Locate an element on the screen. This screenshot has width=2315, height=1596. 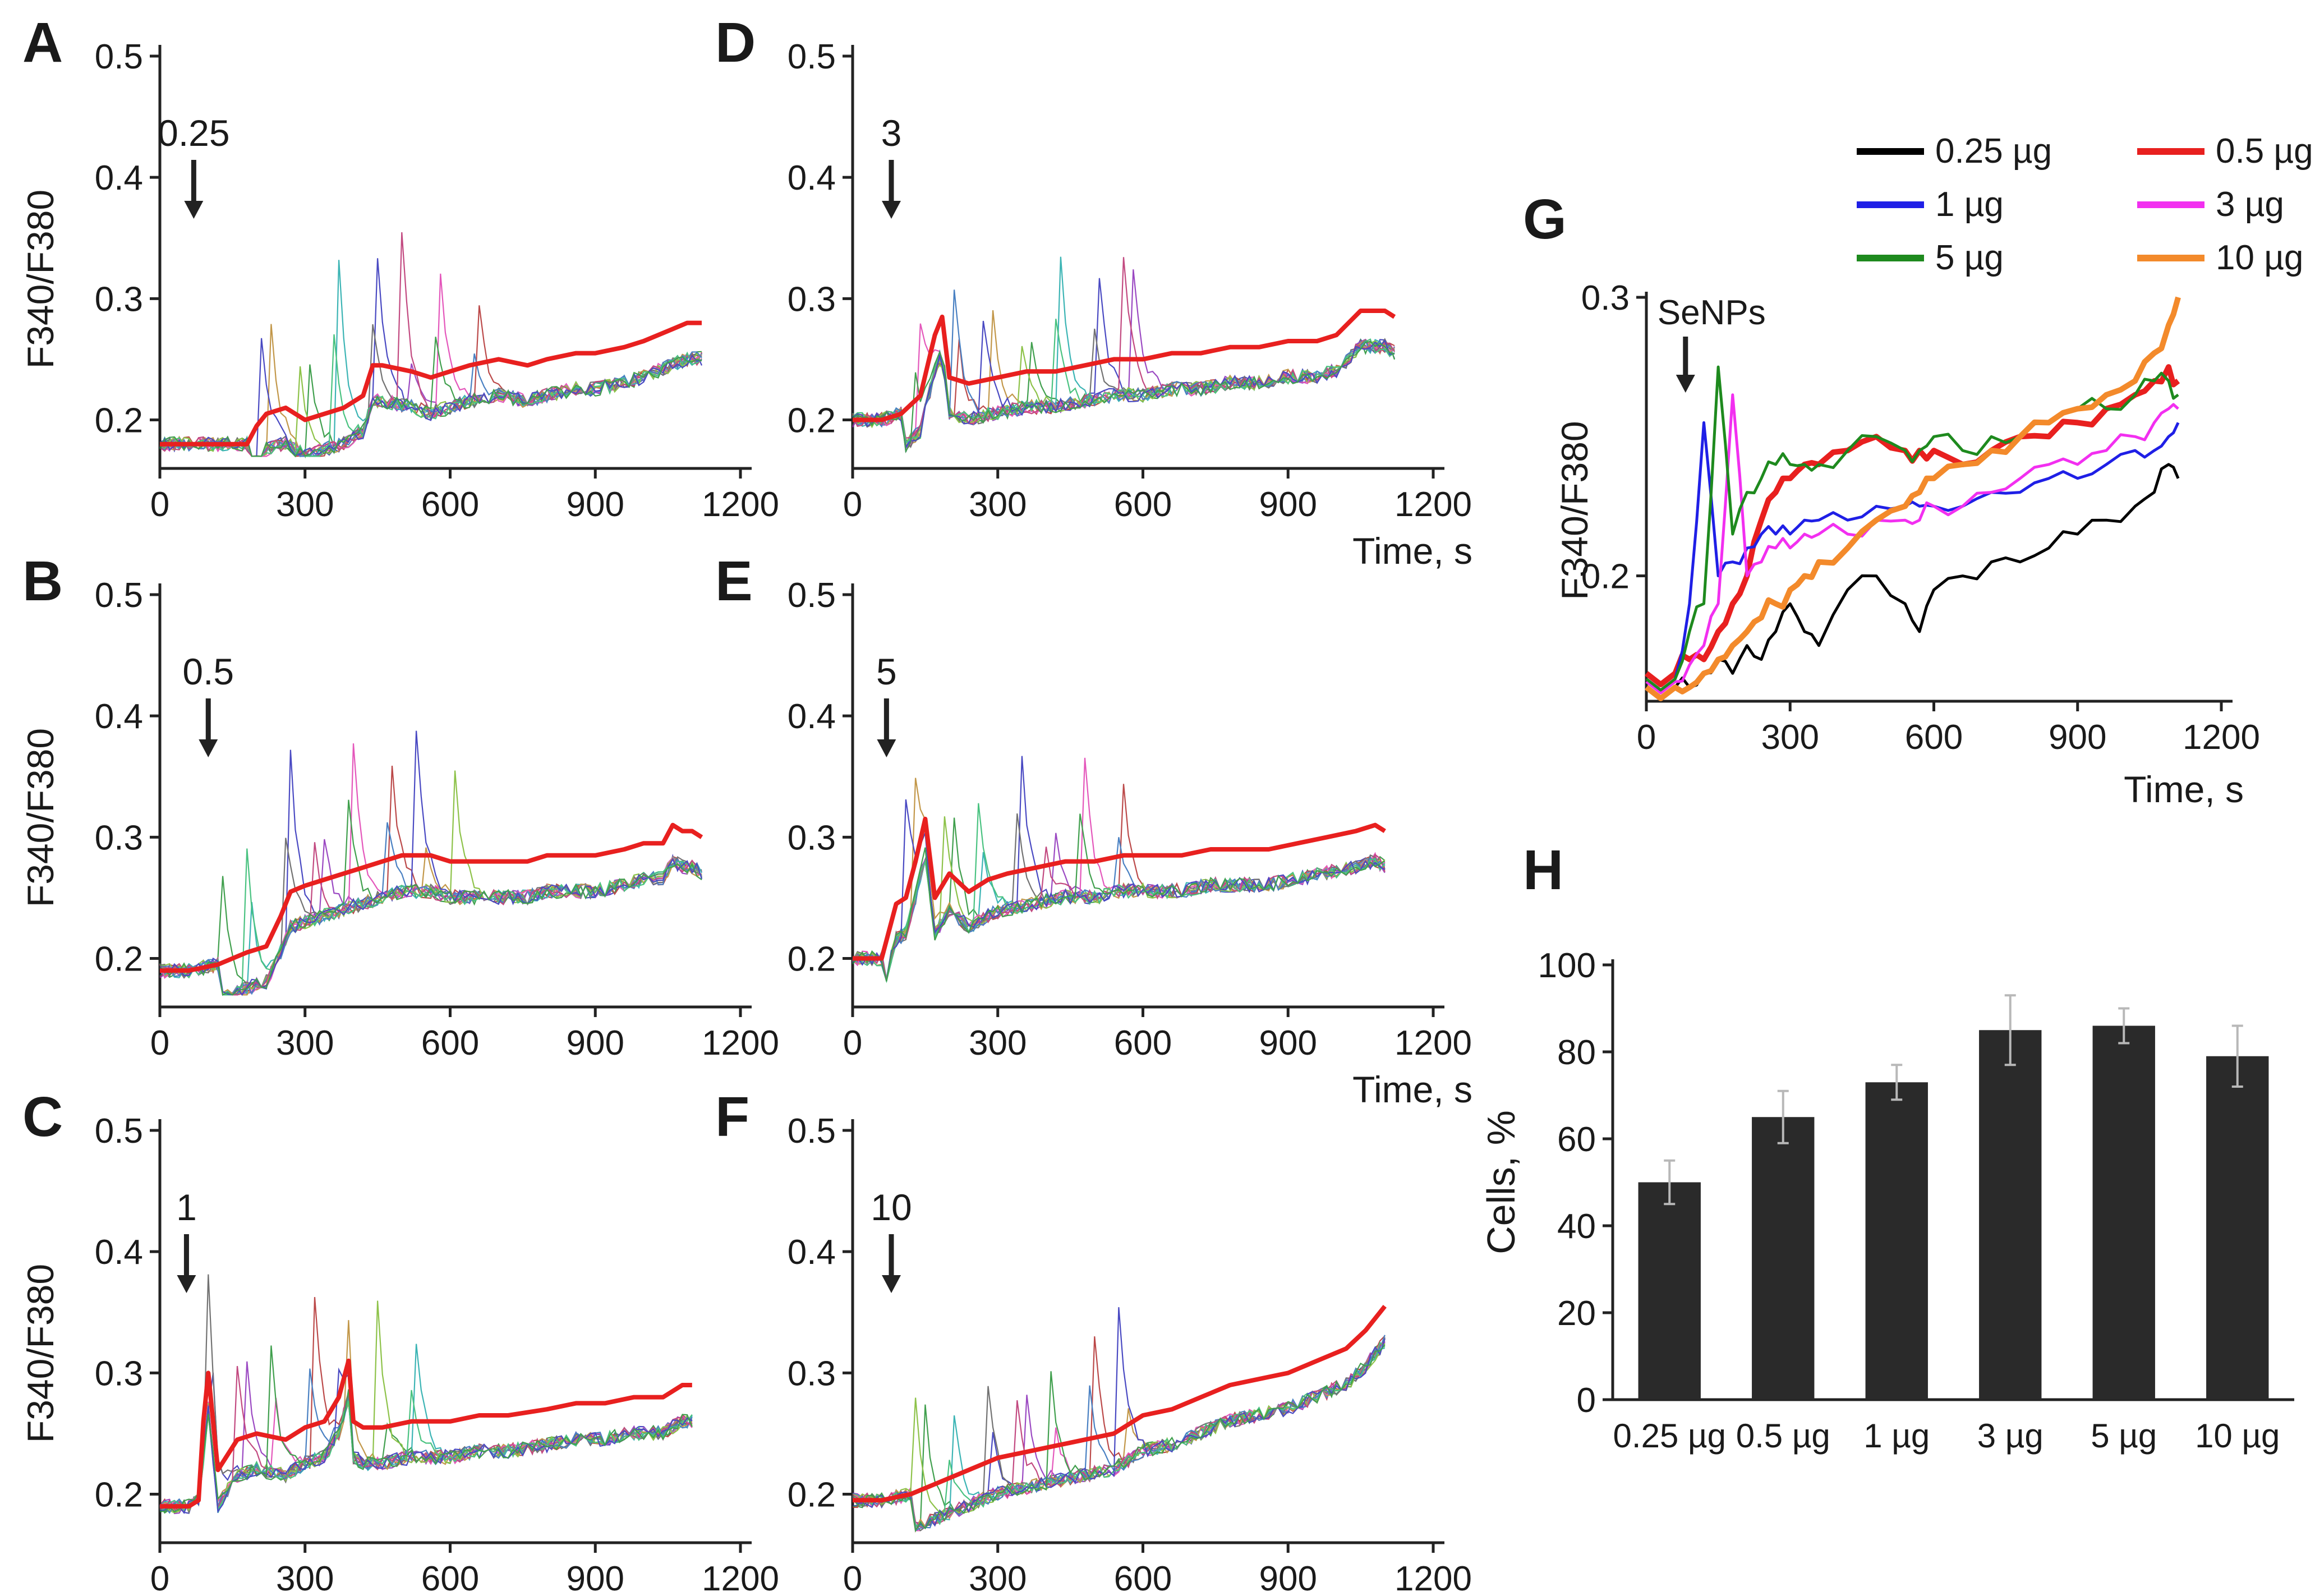
legend-label: 0.25 µg is located at coordinates (1993, 151).